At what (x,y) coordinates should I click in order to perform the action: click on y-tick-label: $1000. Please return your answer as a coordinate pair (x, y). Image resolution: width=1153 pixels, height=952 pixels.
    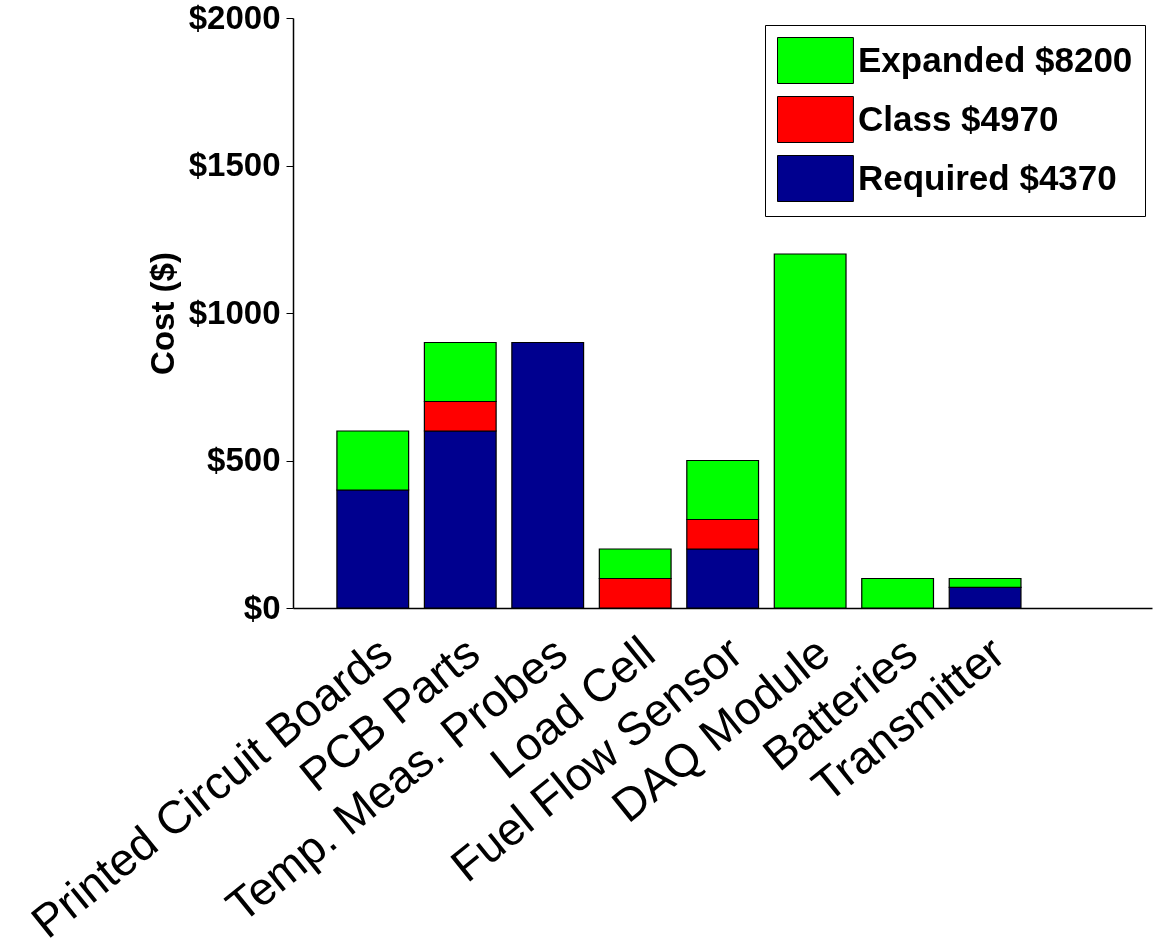
    Looking at the image, I should click on (234, 312).